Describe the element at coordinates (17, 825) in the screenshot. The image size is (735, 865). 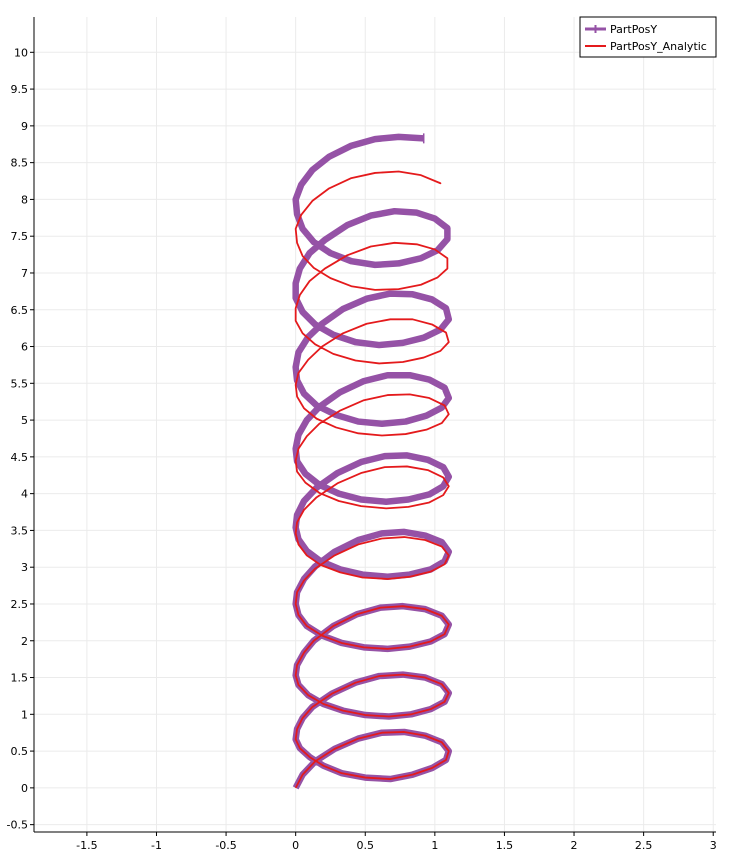
I see `y-tick-label: -0.5` at that location.